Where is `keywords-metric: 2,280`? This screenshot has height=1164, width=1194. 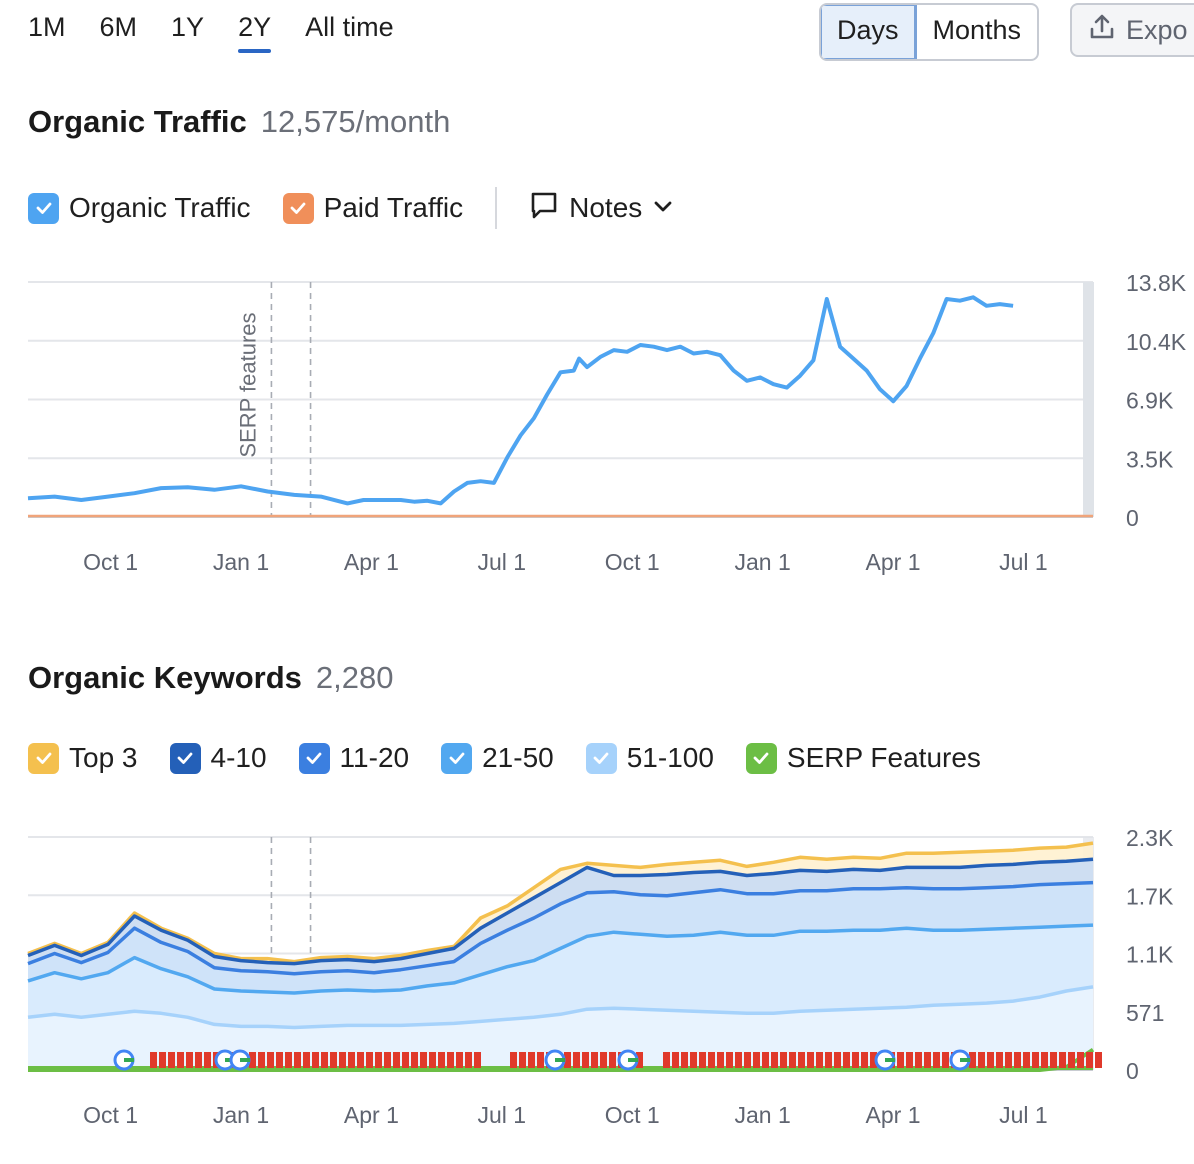 keywords-metric: 2,280 is located at coordinates (354, 677).